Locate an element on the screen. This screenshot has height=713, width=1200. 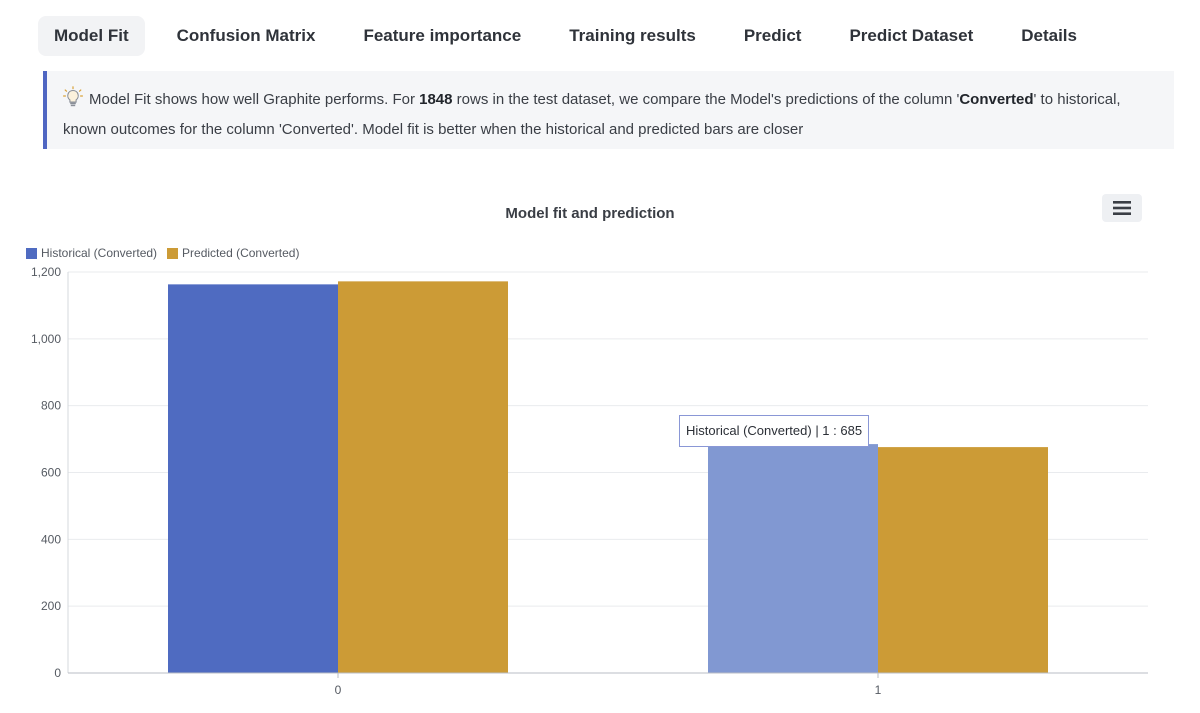
chart-tooltip: Historical (Converted) | 1 : 685 is located at coordinates (774, 431).